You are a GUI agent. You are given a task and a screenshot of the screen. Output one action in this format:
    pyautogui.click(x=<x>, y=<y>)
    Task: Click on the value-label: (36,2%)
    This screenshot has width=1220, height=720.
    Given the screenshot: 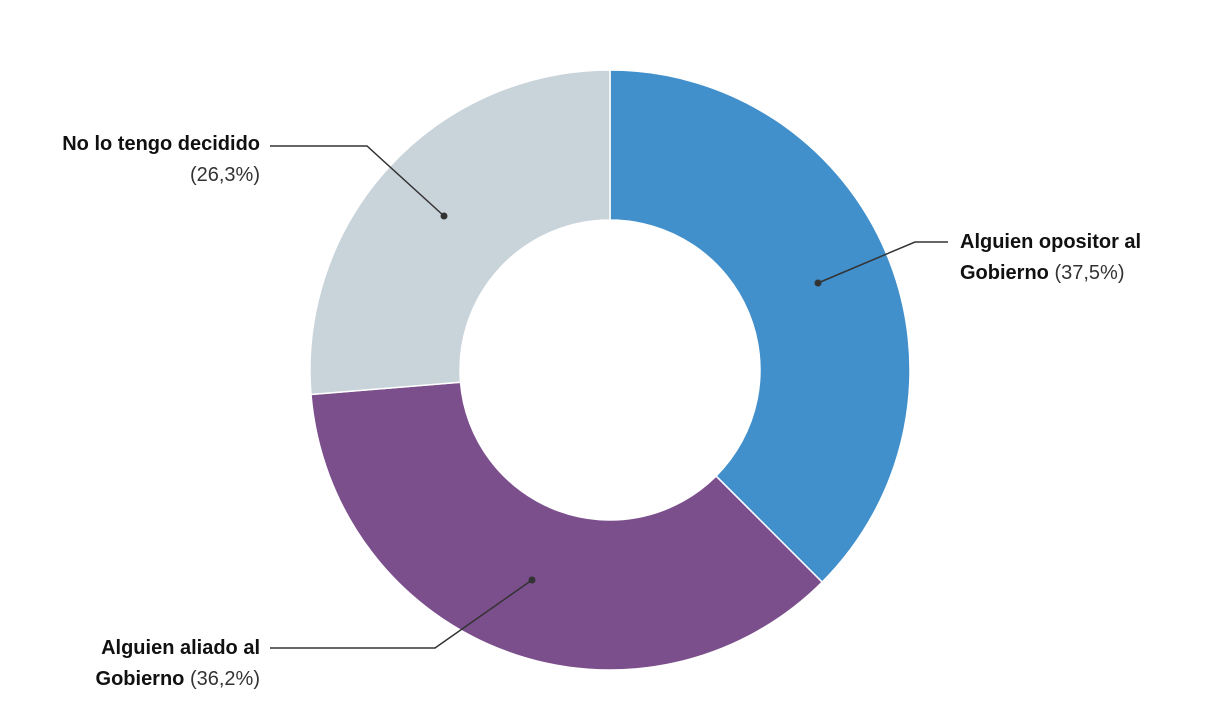 What is the action you would take?
    pyautogui.click(x=224, y=679)
    